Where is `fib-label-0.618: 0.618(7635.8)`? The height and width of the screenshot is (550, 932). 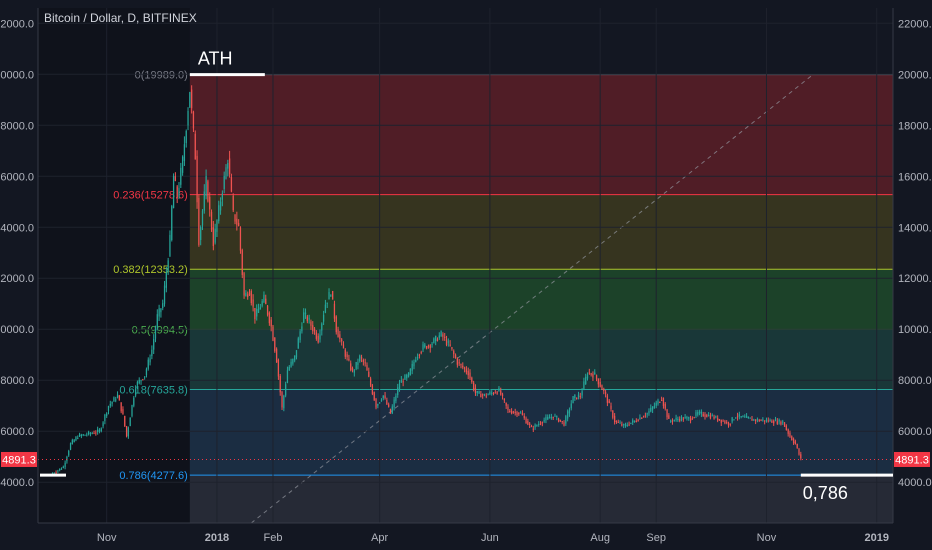 fib-label-0.618: 0.618(7635.8) is located at coordinates (153, 391).